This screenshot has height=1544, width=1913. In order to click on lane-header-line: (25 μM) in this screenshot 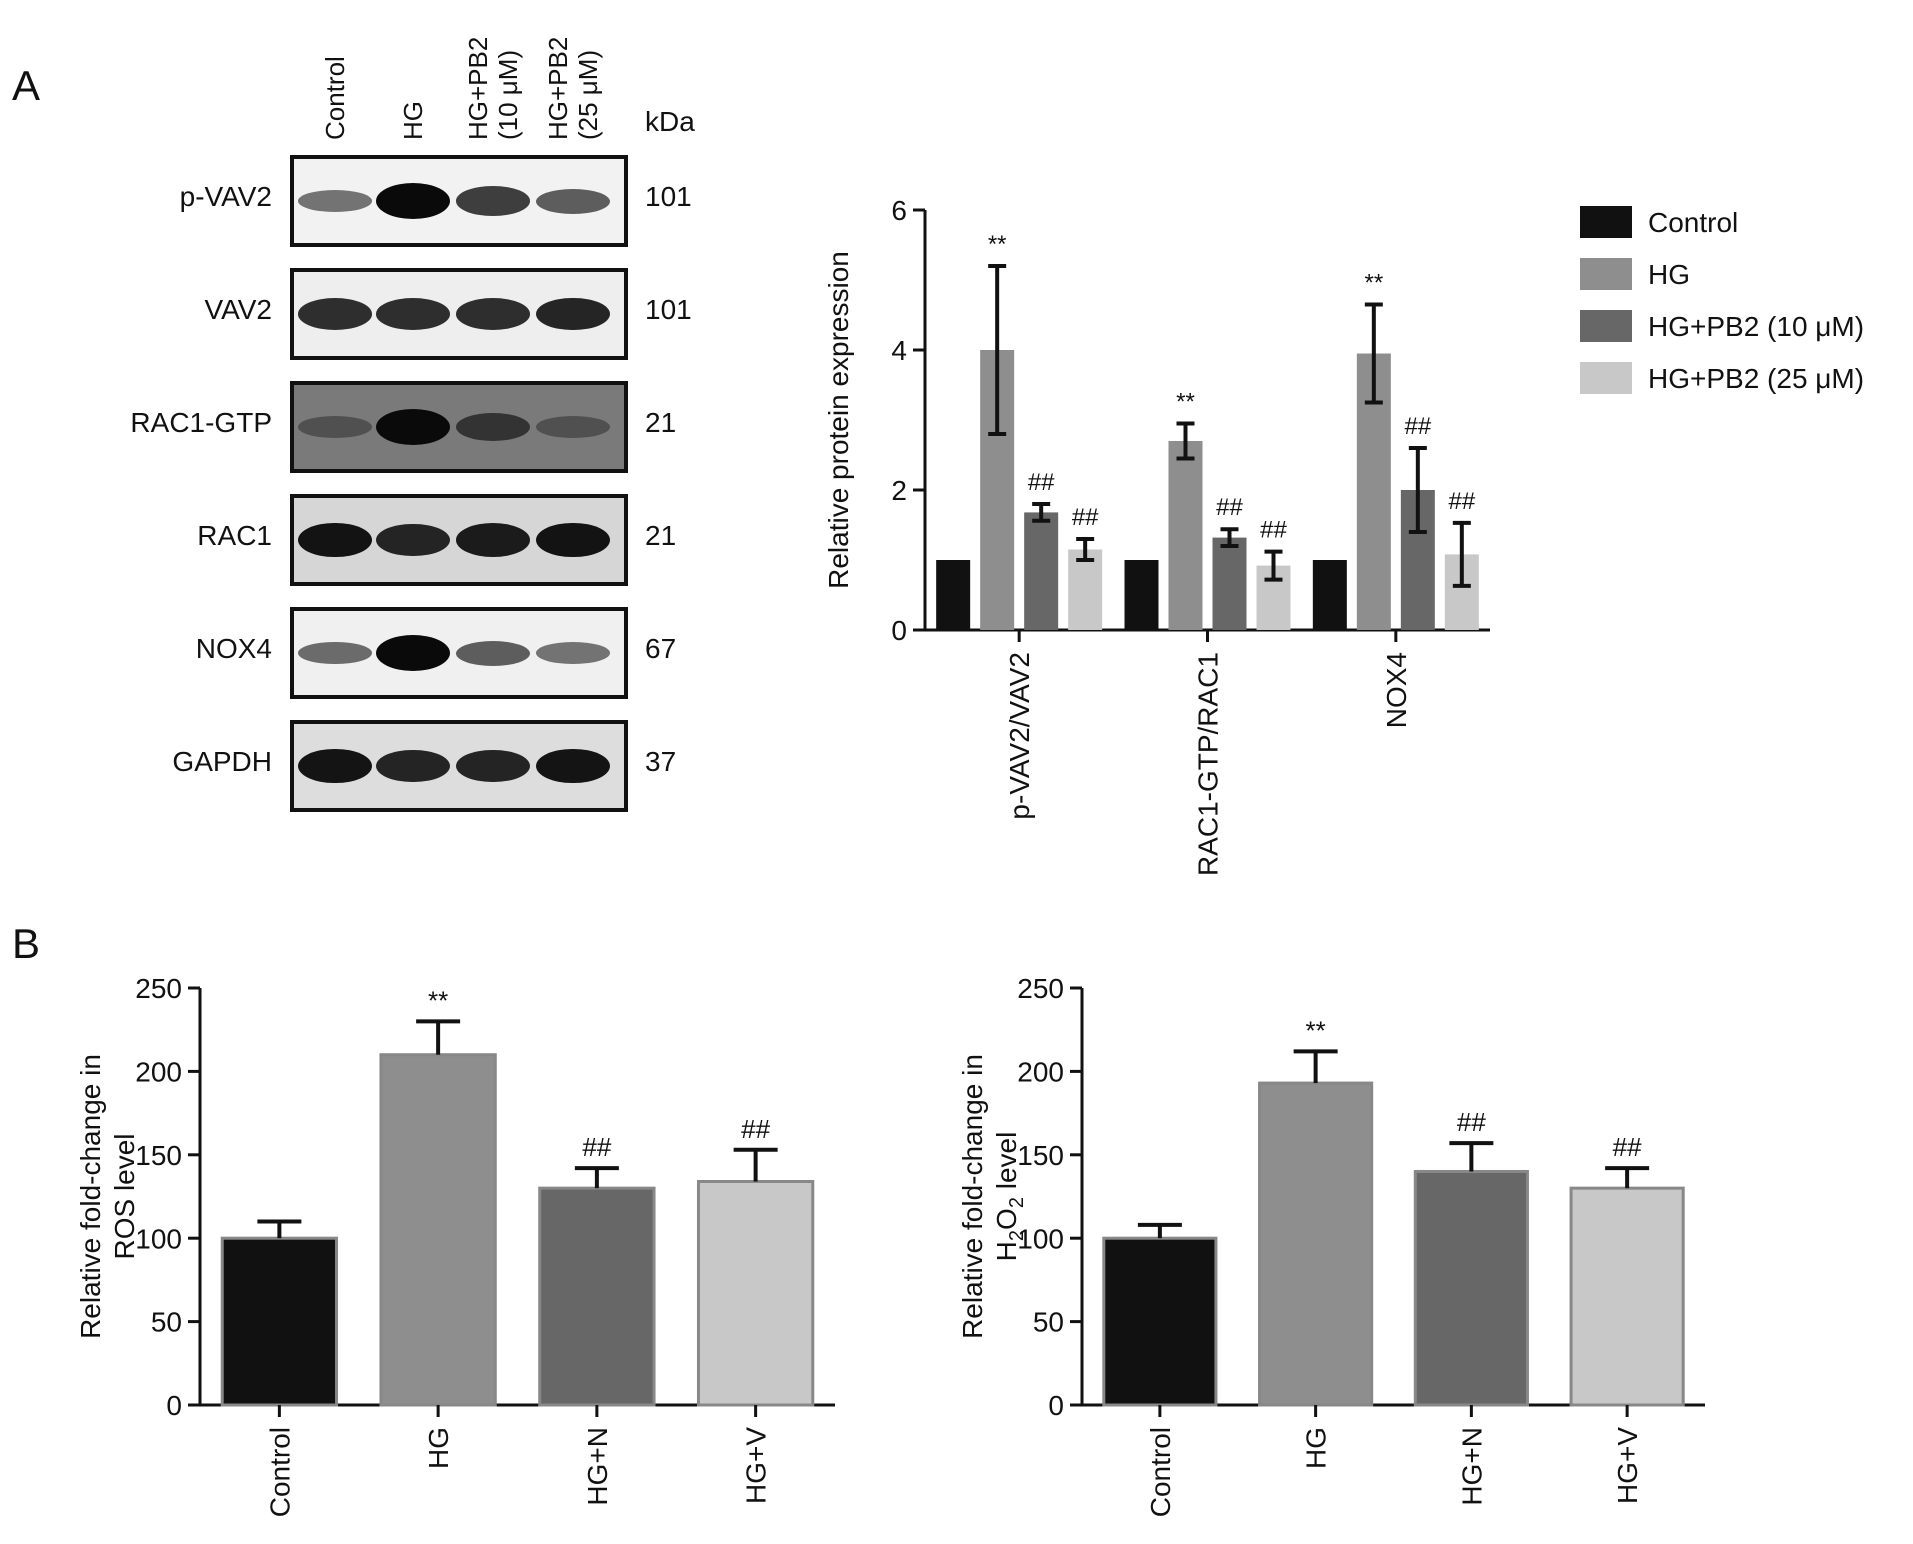, I will do `click(588, 94)`.